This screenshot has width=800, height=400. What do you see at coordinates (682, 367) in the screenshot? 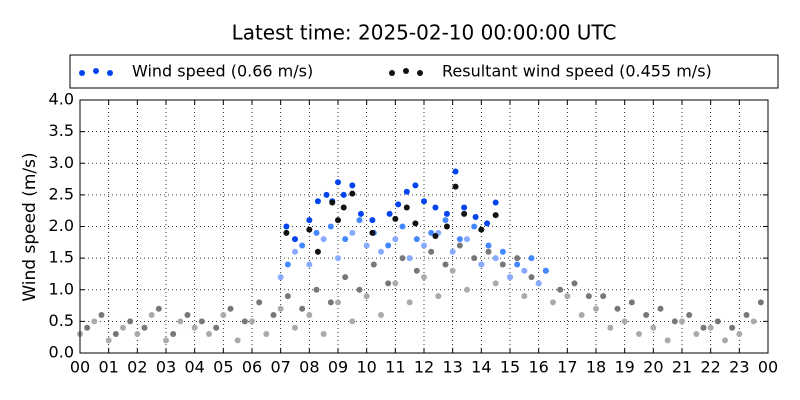
I see `x-tick-label: 21` at bounding box center [682, 367].